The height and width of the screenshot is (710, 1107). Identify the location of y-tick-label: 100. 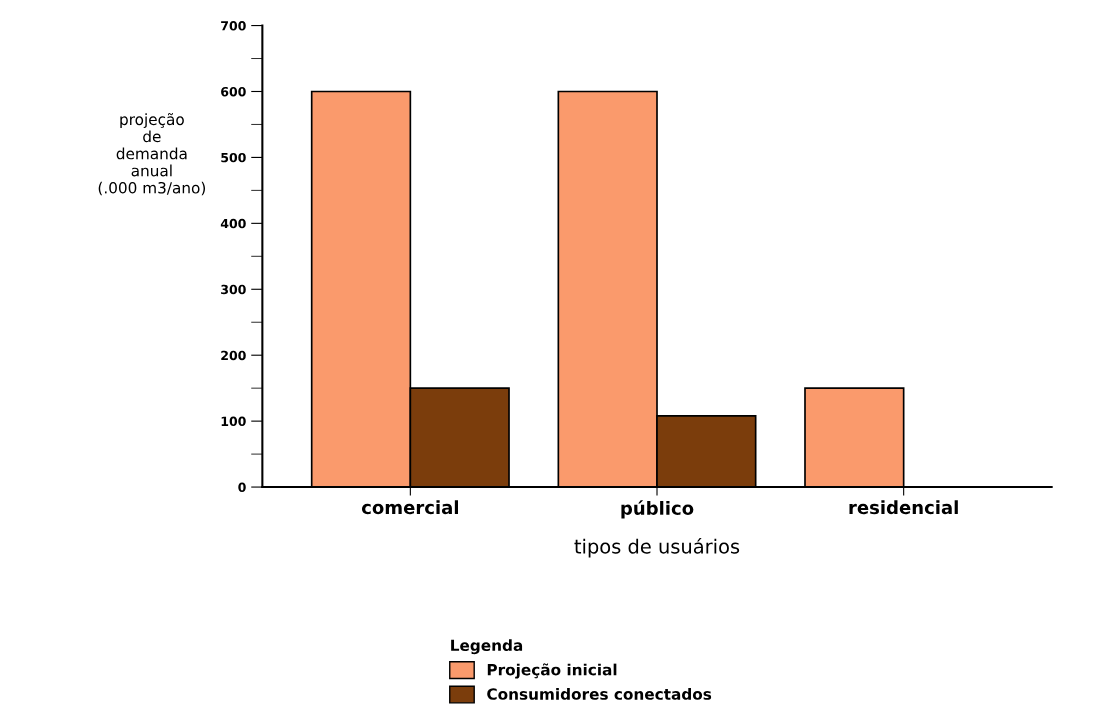
(233, 421).